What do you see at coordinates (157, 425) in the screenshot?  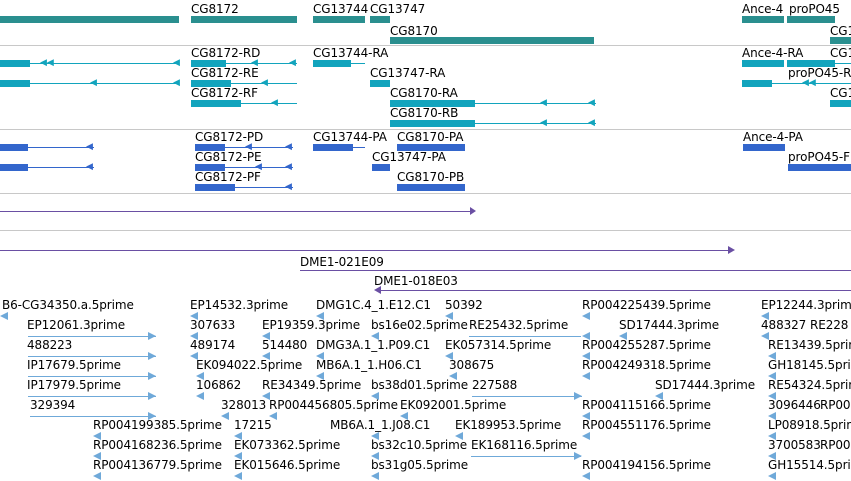 I see `est-label: RP004199385.5prime` at bounding box center [157, 425].